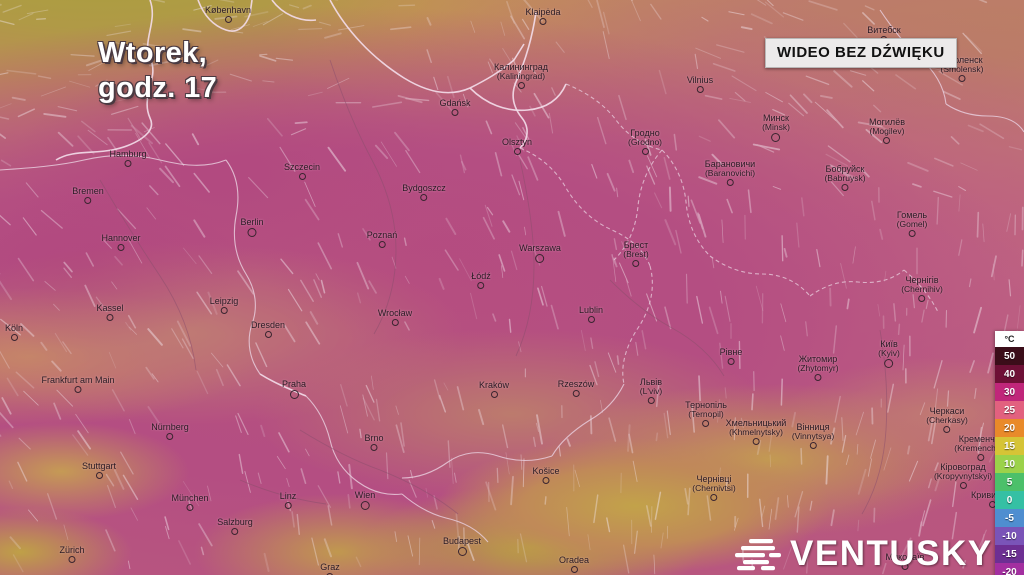 This screenshot has width=1024, height=575. I want to click on wind-stripes-icon, so click(758, 554).